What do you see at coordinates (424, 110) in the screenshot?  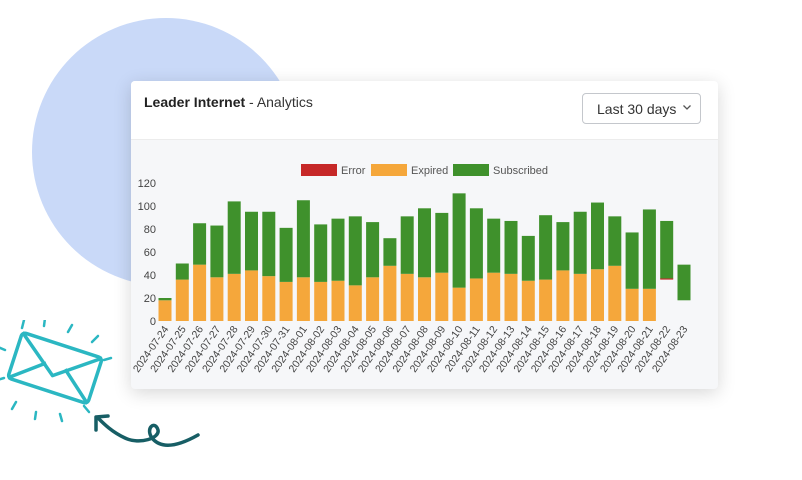 I see `card-header: Leader Internet - Analytics Last 30 days` at bounding box center [424, 110].